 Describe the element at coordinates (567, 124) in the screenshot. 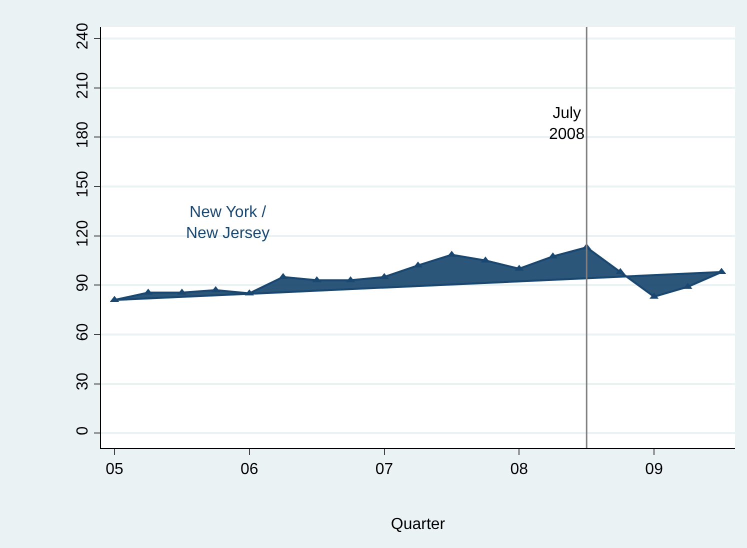

I see `ref-line-label: July 2008` at that location.